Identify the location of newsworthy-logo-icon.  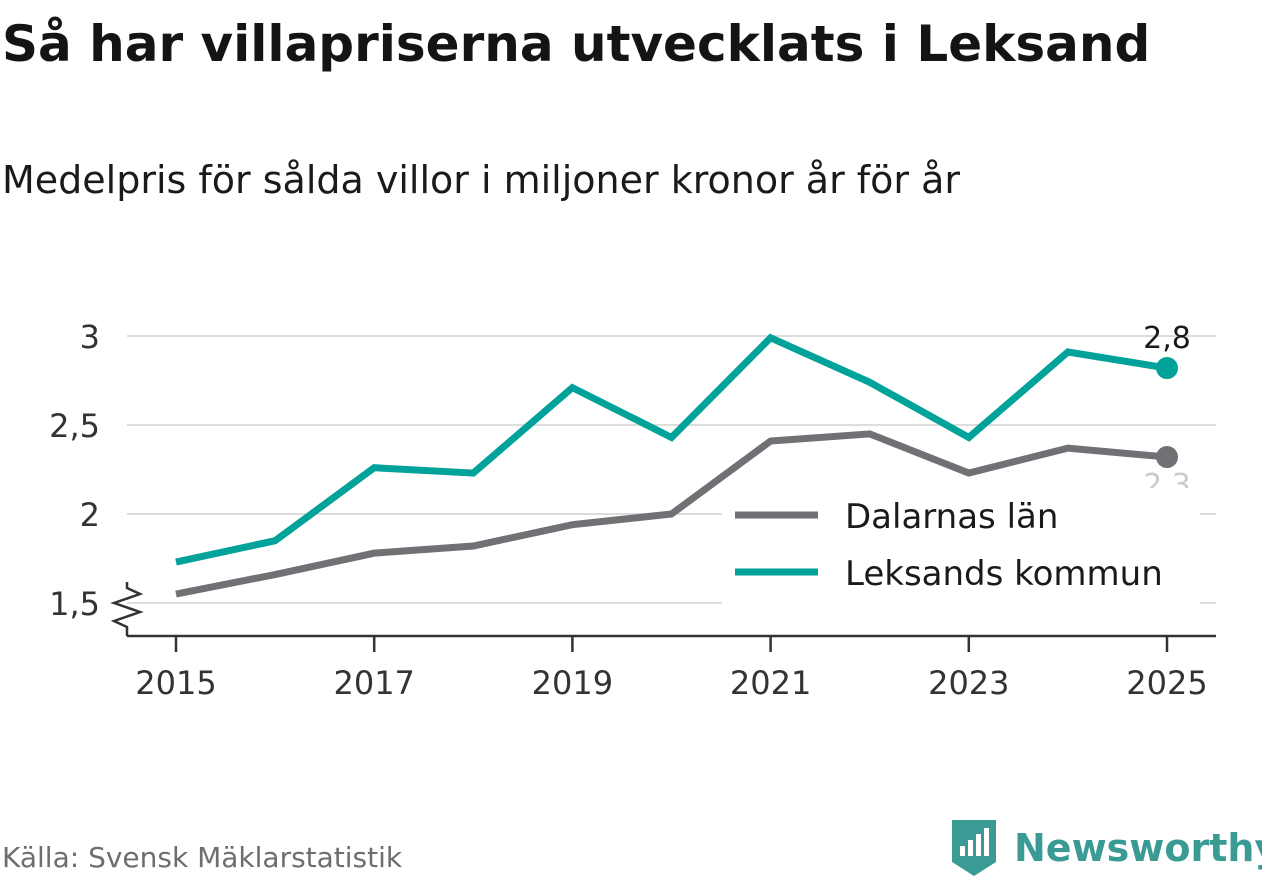
(974, 848).